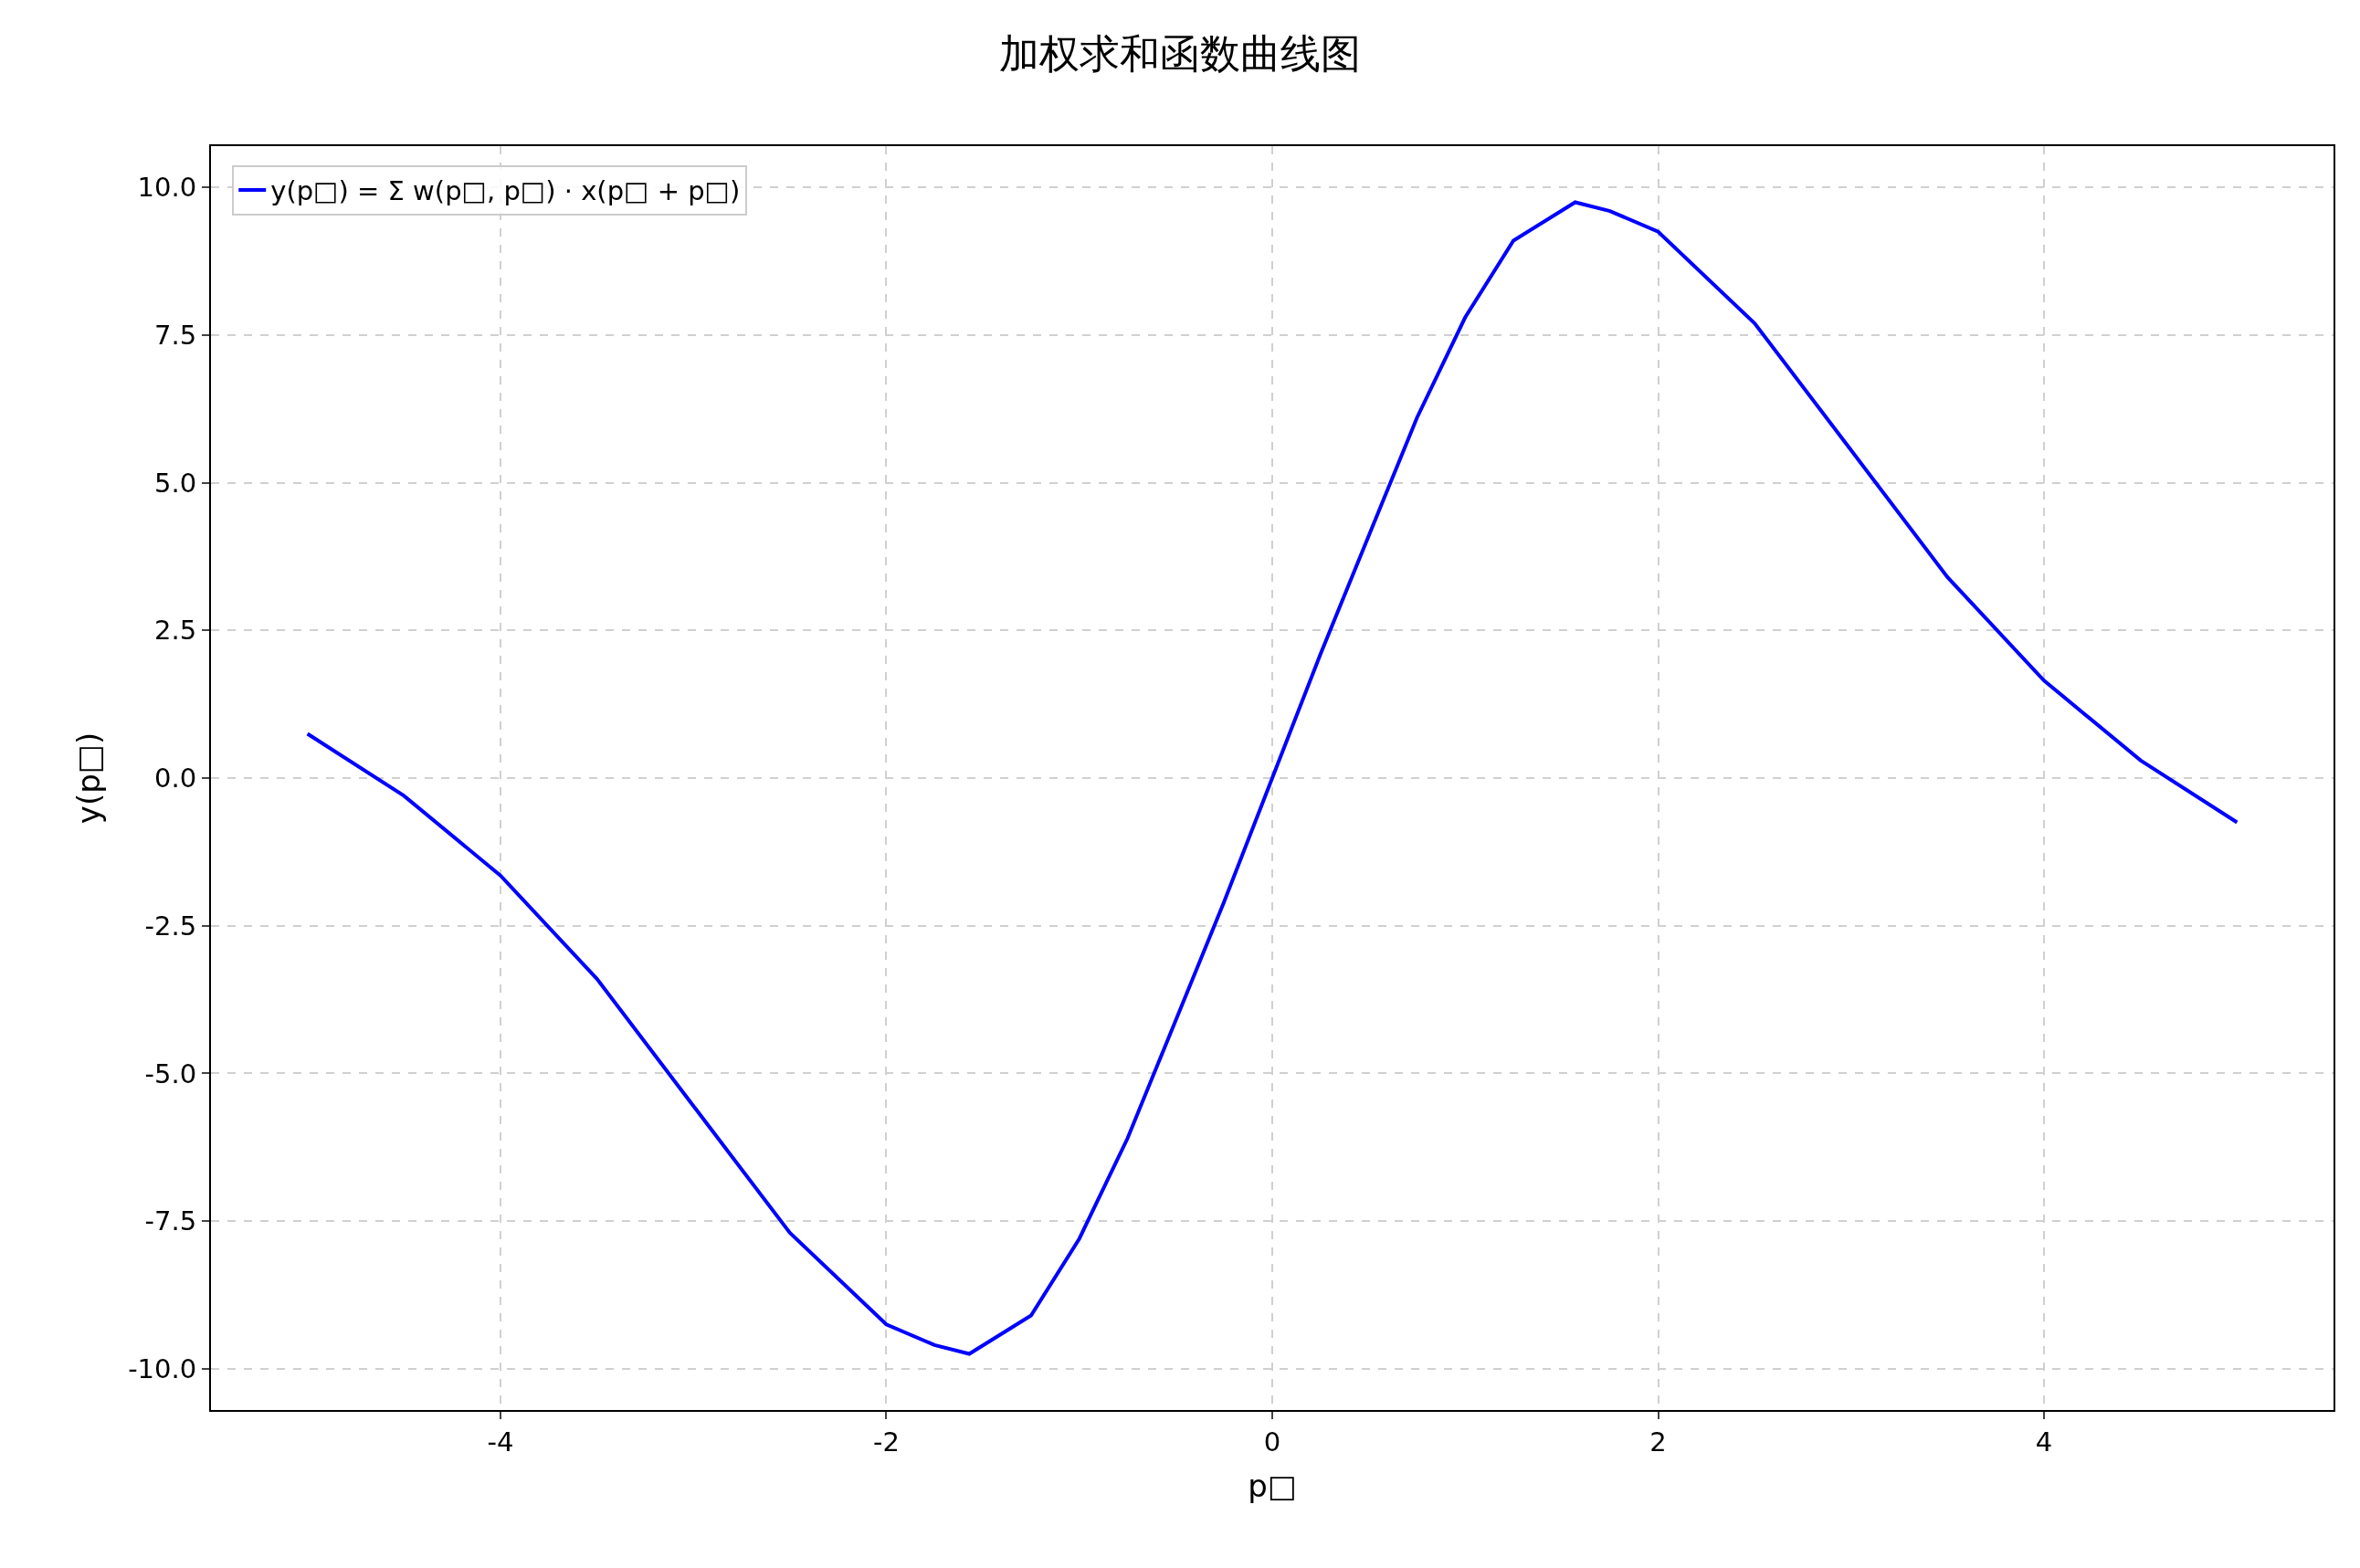 The width and height of the screenshot is (2360, 1568). I want to click on x-tick-label: 4, so click(2044, 1442).